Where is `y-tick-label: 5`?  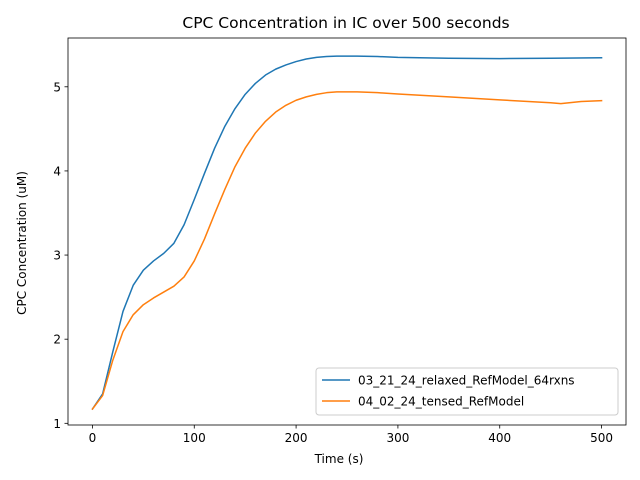
y-tick-label: 5 is located at coordinates (57, 87).